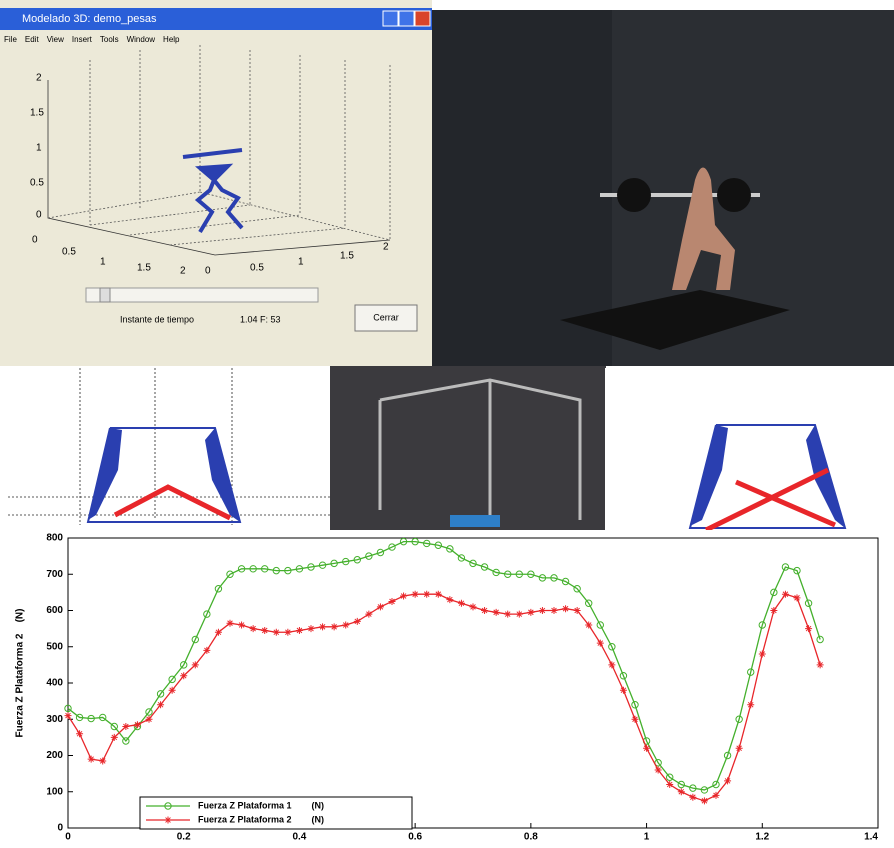 The image size is (894, 848). Describe the element at coordinates (257, 268) in the screenshot. I see `x-tick-label: 0.5` at that location.